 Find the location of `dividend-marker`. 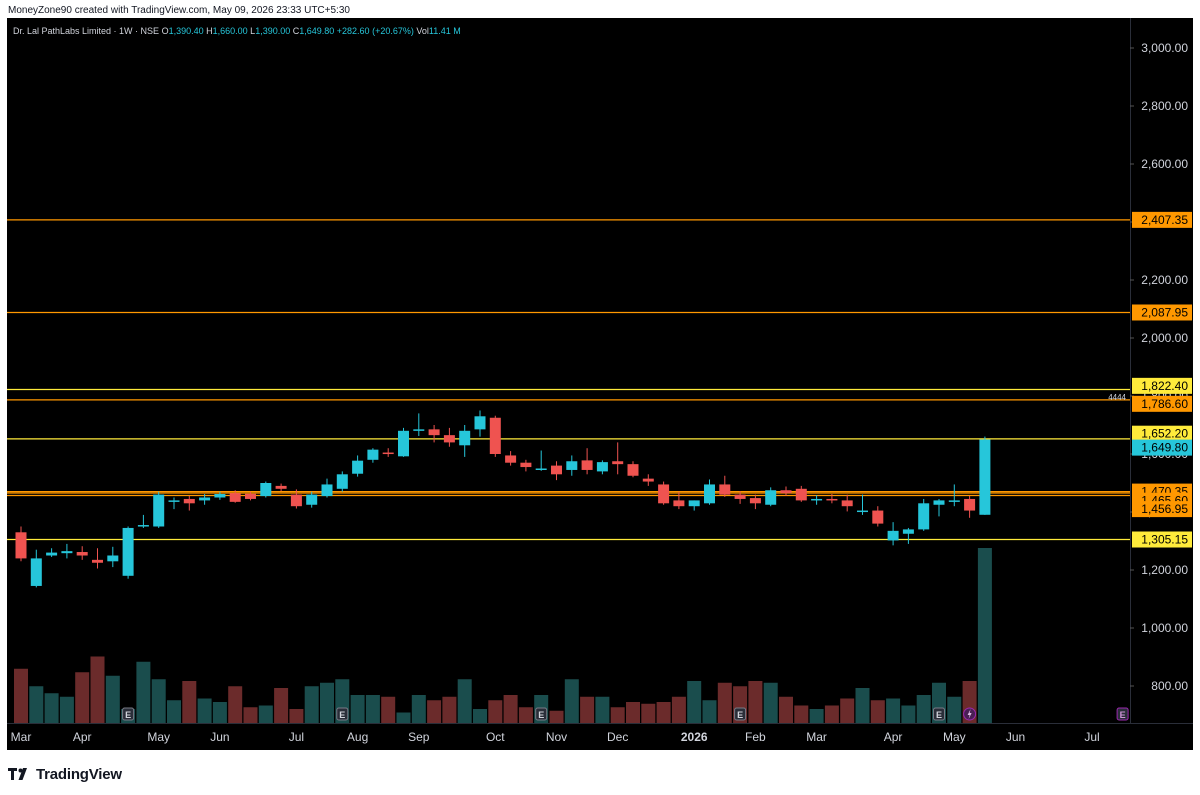

dividend-marker is located at coordinates (970, 714).